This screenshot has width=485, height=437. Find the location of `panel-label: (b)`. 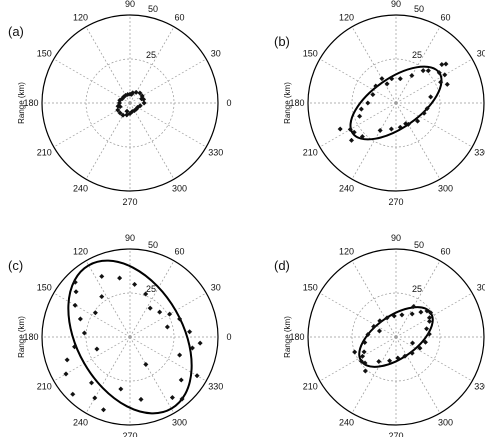

panel-label: (b) is located at coordinates (282, 41).